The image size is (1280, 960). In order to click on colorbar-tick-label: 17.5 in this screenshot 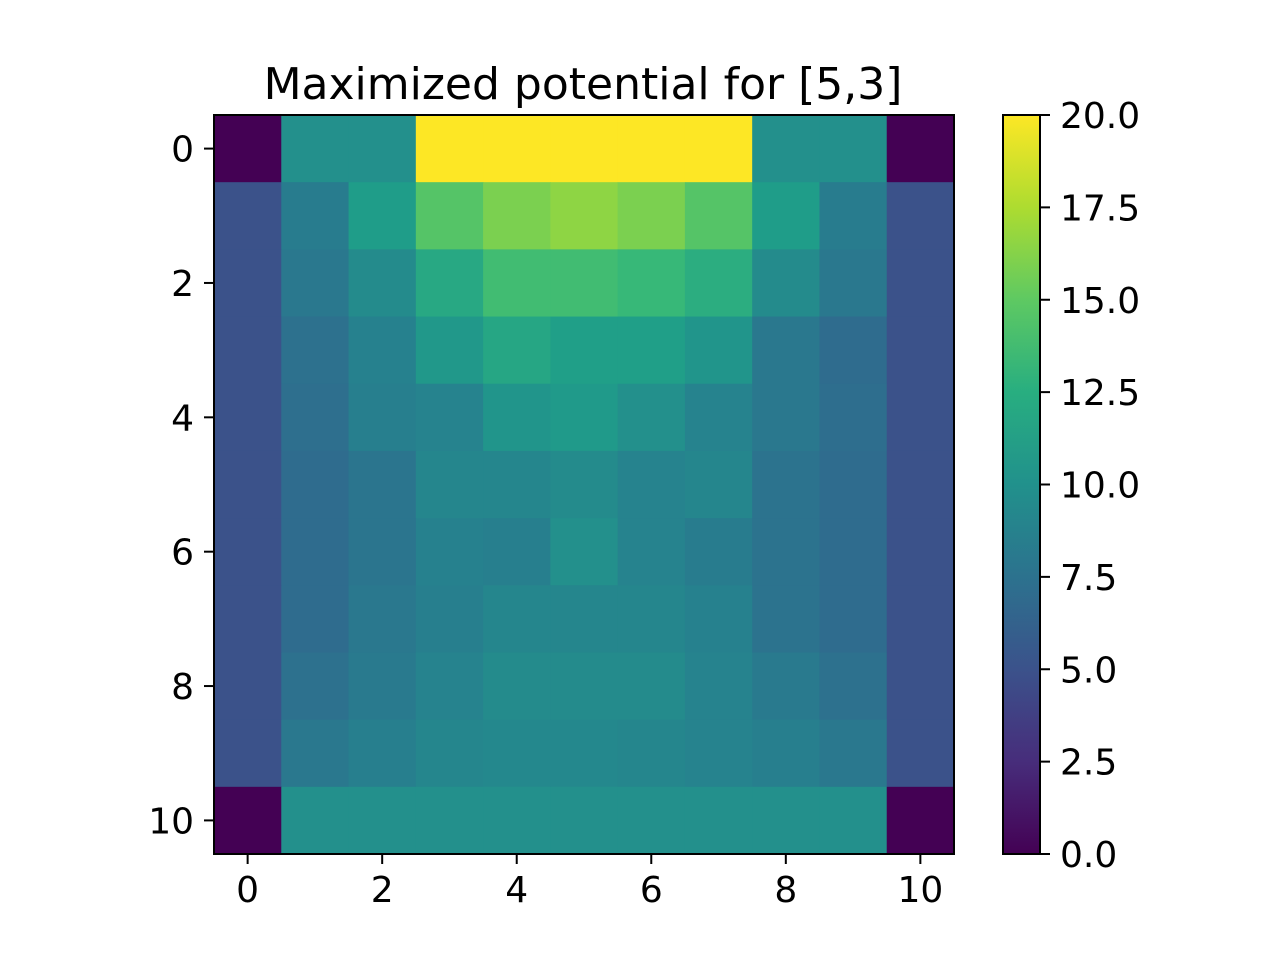, I will do `click(1100, 208)`.